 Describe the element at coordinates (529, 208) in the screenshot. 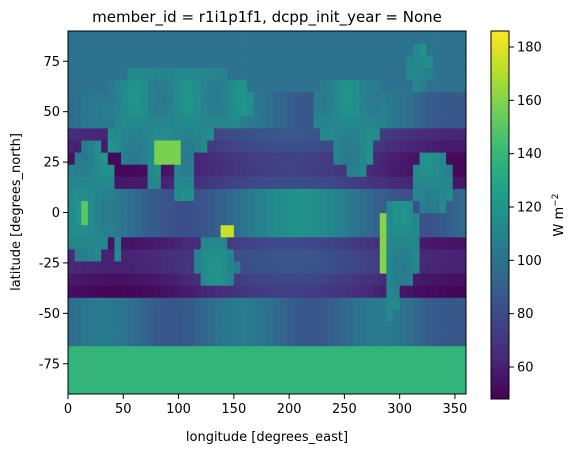

I see `colorbar-tick-label: 120` at that location.